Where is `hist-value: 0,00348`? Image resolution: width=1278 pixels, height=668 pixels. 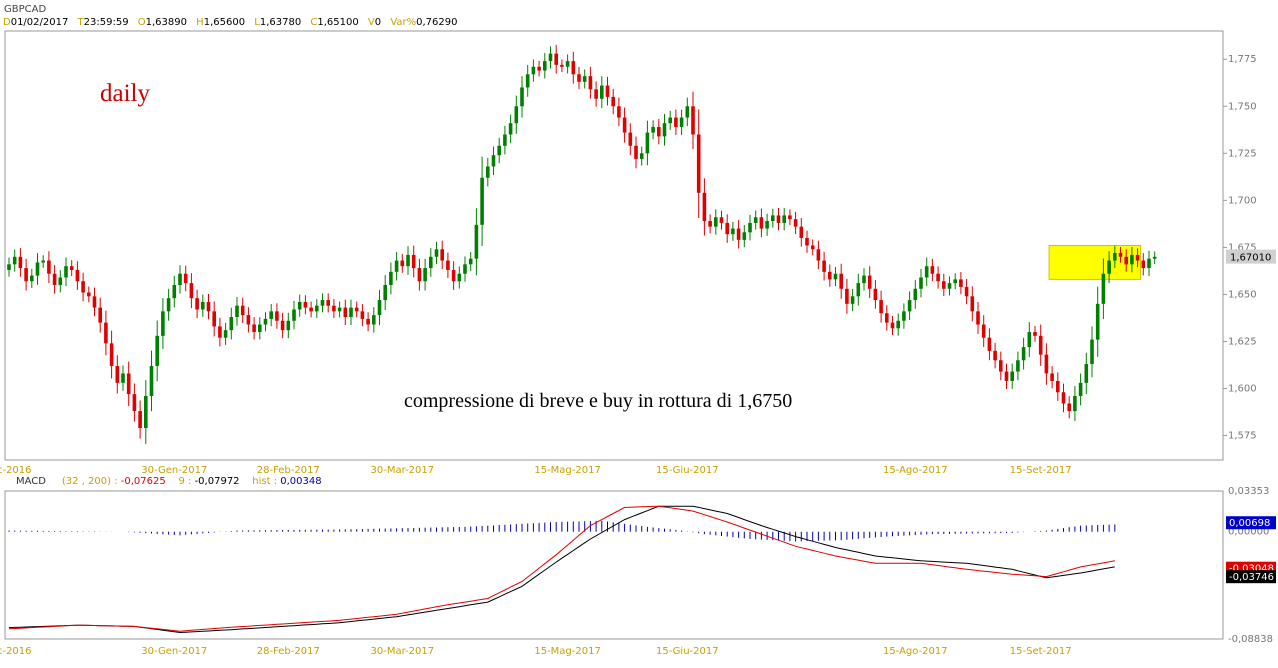
hist-value: 0,00348 is located at coordinates (301, 481).